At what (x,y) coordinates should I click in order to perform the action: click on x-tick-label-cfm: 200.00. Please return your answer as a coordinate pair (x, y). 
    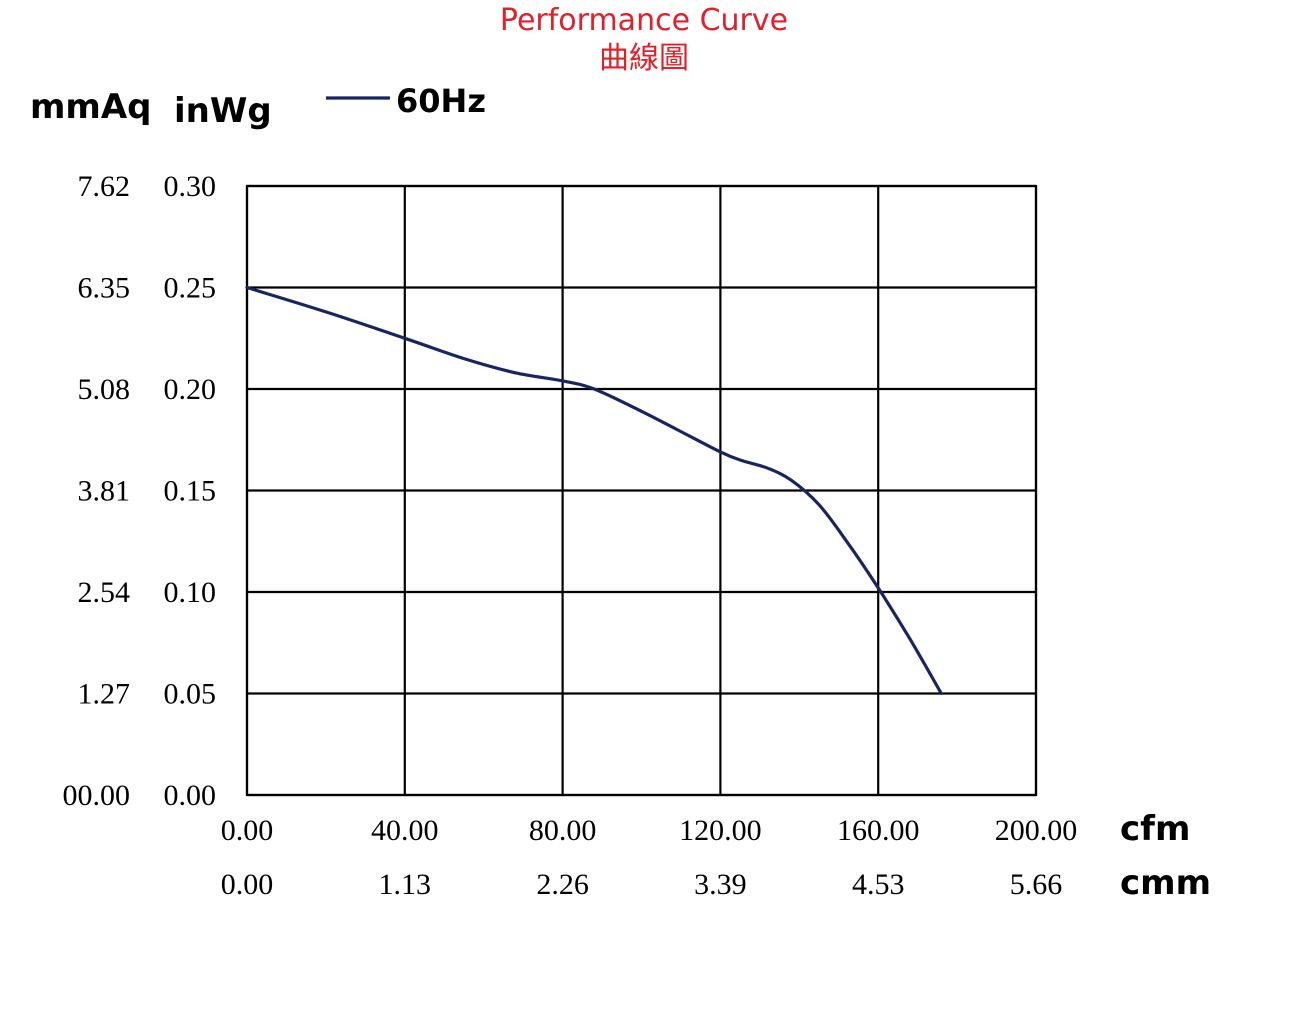
    Looking at the image, I should click on (1036, 830).